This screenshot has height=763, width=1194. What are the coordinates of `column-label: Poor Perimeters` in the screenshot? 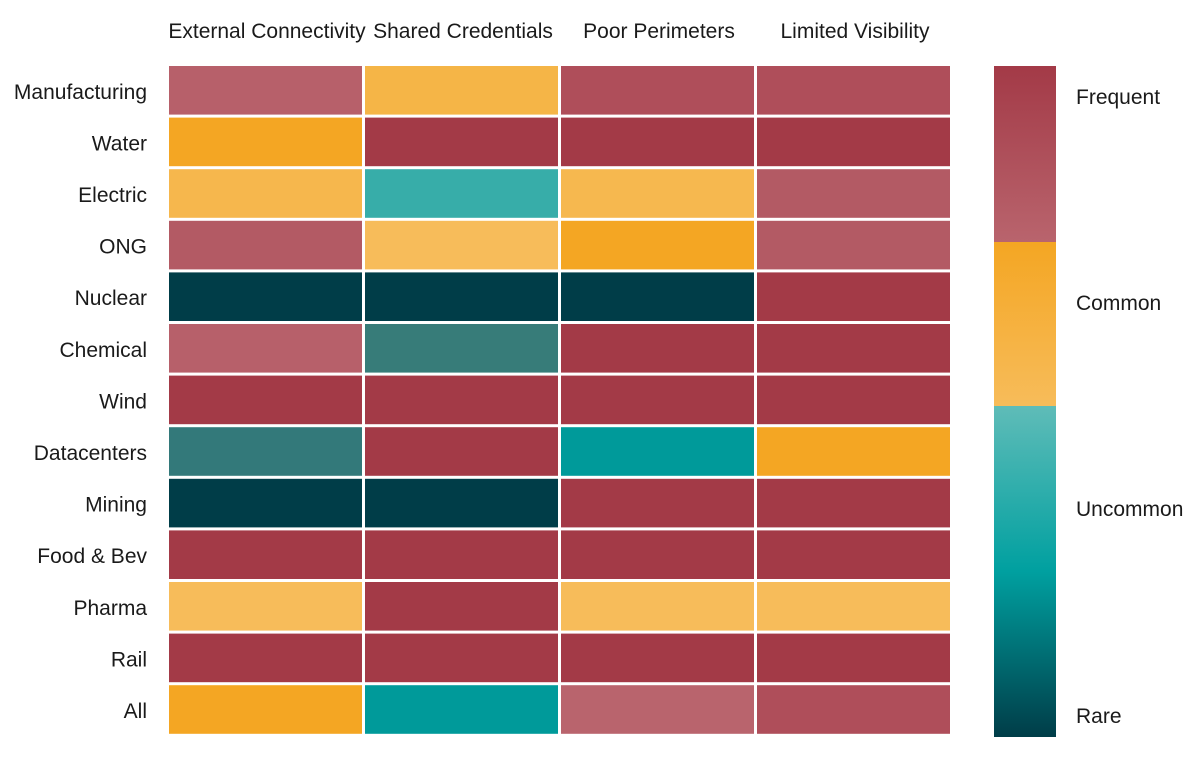 It's located at (659, 31).